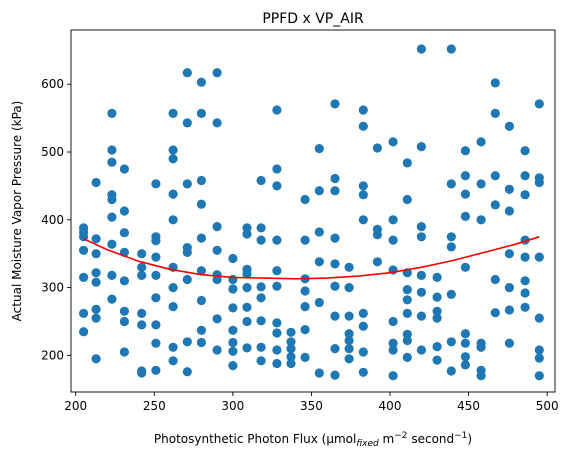 The width and height of the screenshot is (571, 460). Describe the element at coordinates (311, 406) in the screenshot. I see `x-tick-label: 350` at that location.